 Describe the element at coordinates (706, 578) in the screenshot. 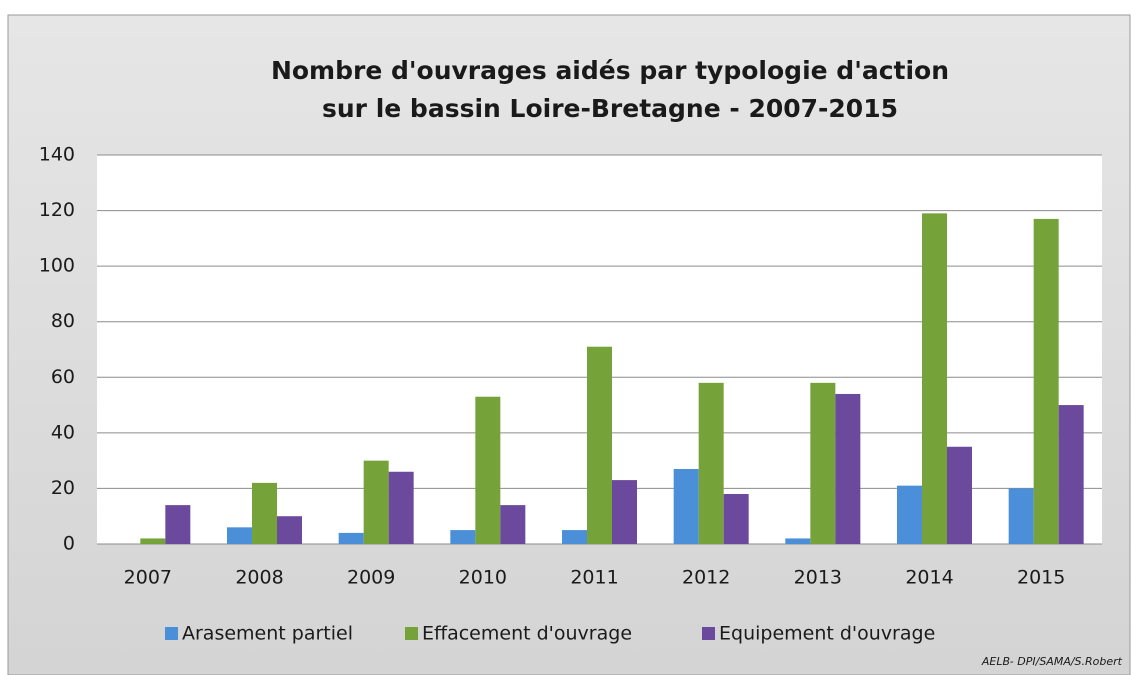

I see `x-tick-label: 2012` at that location.